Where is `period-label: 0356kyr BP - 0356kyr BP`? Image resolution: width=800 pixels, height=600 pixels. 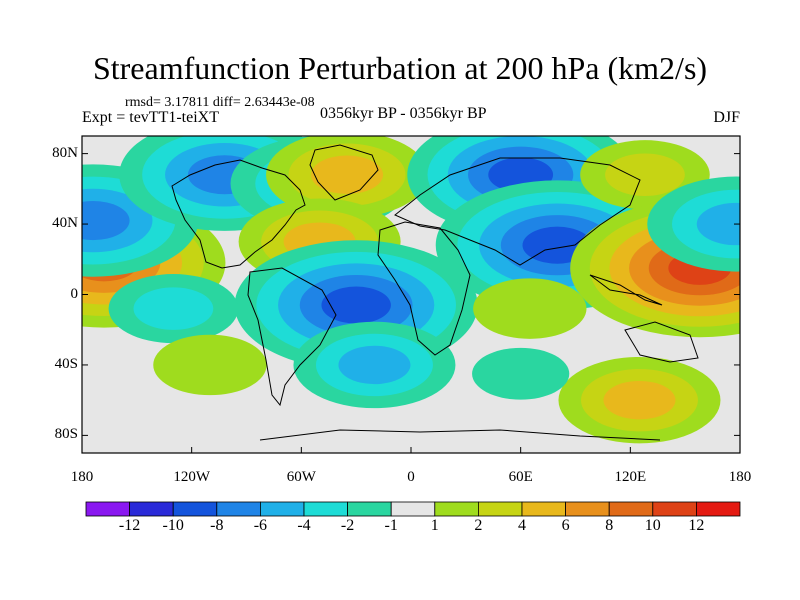 period-label: 0356kyr BP - 0356kyr BP is located at coordinates (403, 113).